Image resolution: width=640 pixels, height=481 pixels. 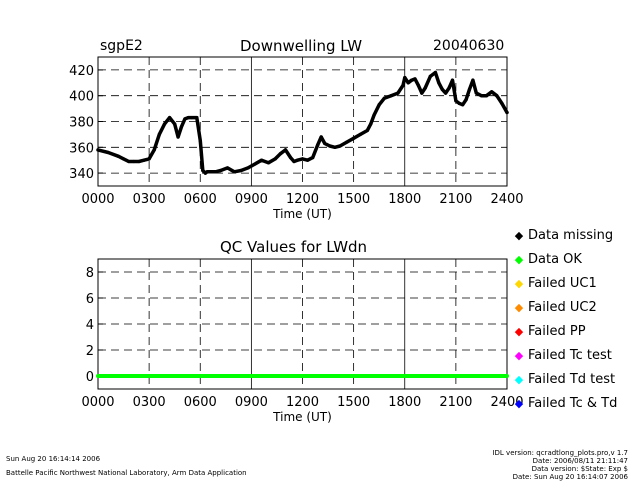 What do you see at coordinates (81, 97) in the screenshot?
I see `lw-y-tick-label: 400` at bounding box center [81, 97].